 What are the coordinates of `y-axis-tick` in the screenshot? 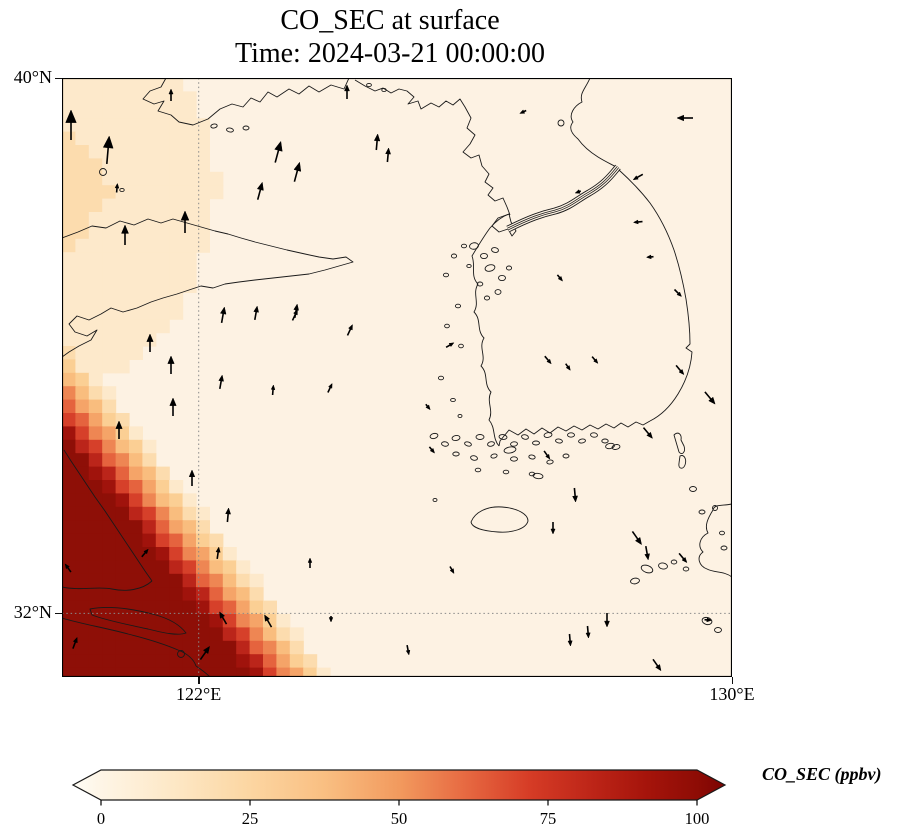 It's located at (58, 78).